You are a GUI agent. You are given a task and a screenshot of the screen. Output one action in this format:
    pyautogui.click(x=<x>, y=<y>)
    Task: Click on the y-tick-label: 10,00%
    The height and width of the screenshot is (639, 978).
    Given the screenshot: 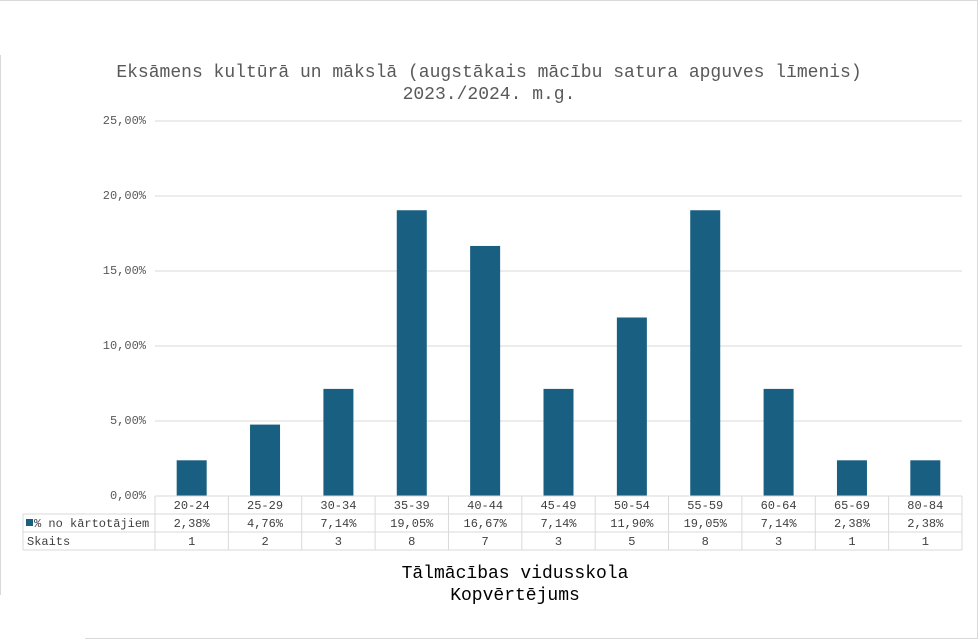 What is the action you would take?
    pyautogui.click(x=124, y=346)
    